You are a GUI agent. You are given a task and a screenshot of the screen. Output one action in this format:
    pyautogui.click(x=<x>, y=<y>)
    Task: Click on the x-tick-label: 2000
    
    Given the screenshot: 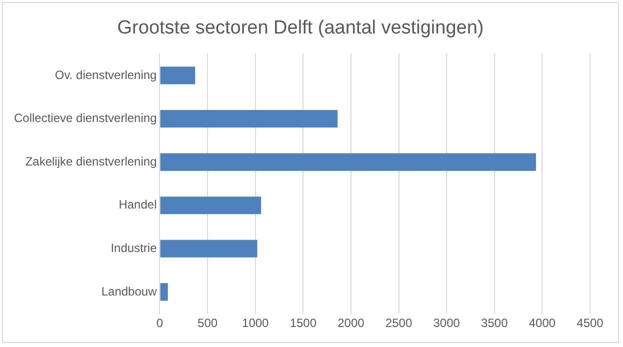 What is the action you would take?
    pyautogui.click(x=351, y=323)
    